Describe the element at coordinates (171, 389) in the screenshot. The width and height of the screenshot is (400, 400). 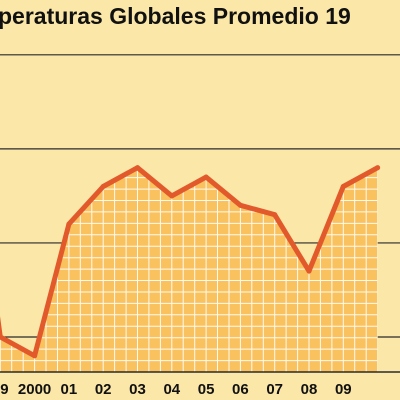
I see `x-tick-label-04: 04` at that location.